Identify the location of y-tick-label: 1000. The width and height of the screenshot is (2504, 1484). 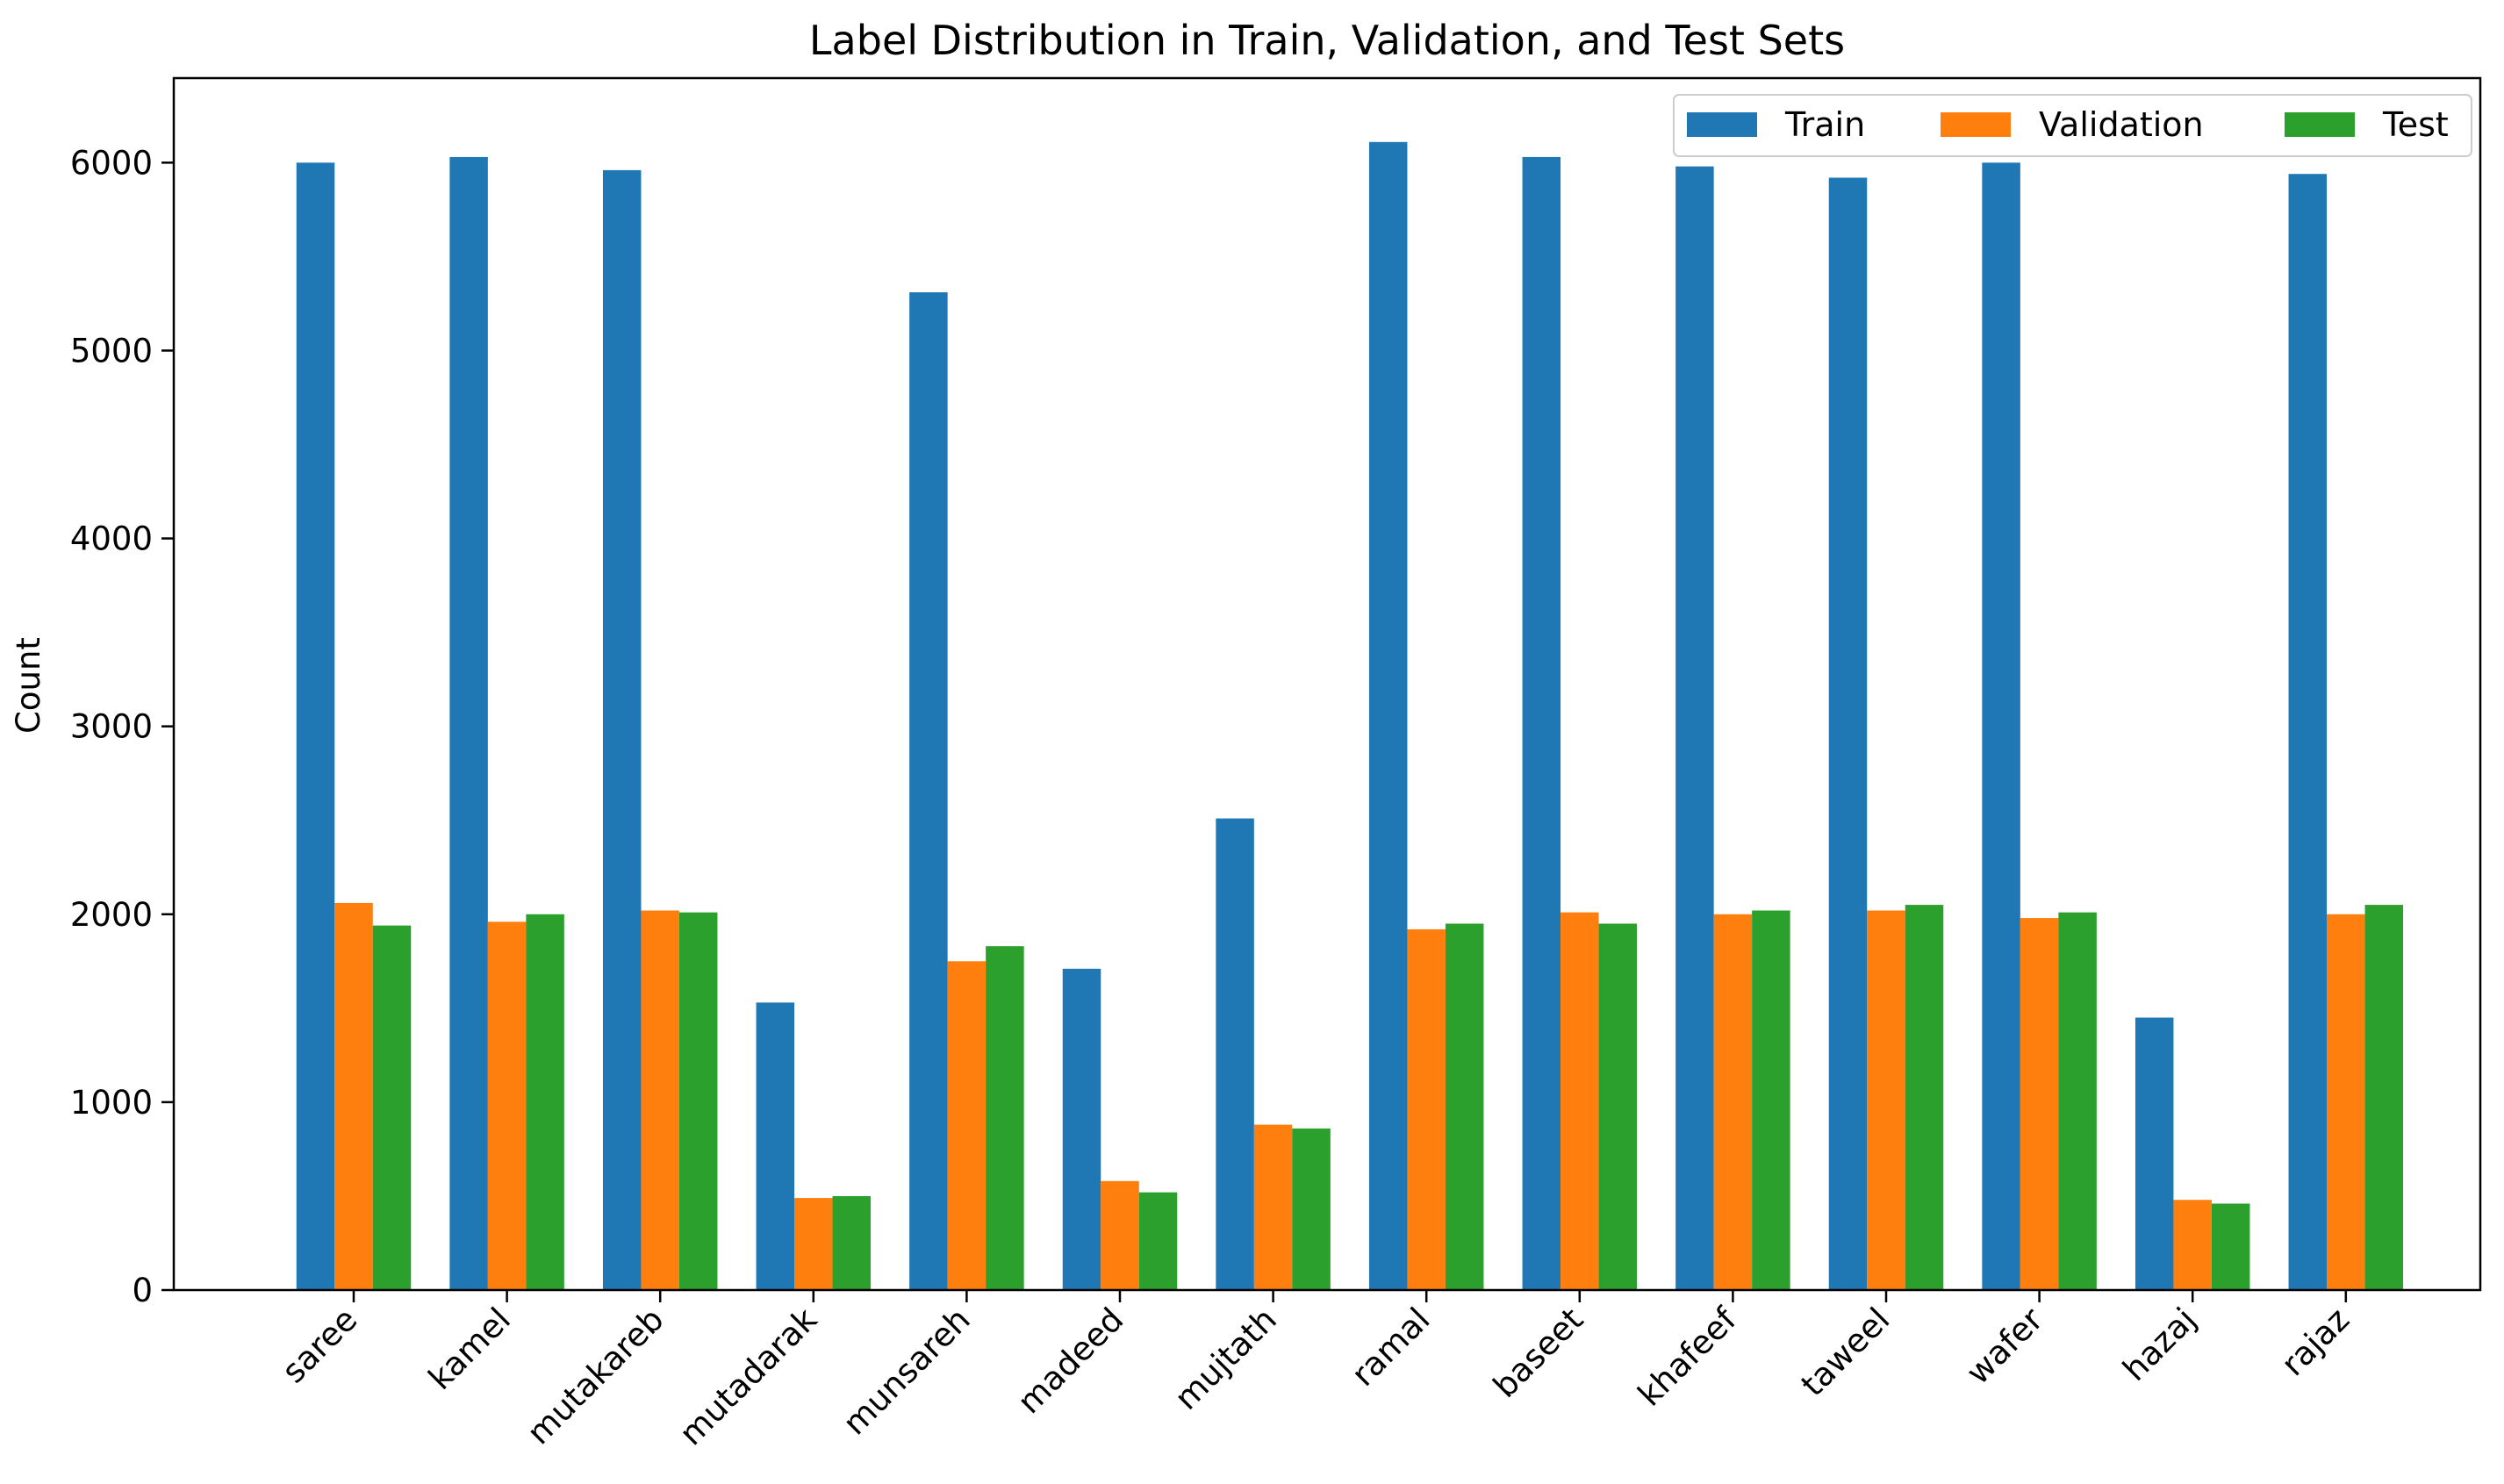
(111, 1103).